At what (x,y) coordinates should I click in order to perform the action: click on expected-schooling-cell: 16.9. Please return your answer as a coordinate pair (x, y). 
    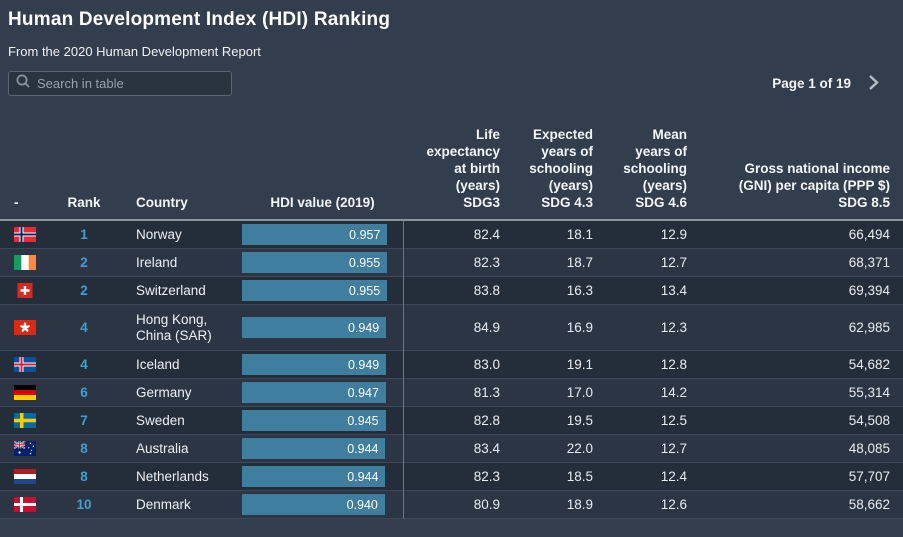
    Looking at the image, I should click on (579, 327).